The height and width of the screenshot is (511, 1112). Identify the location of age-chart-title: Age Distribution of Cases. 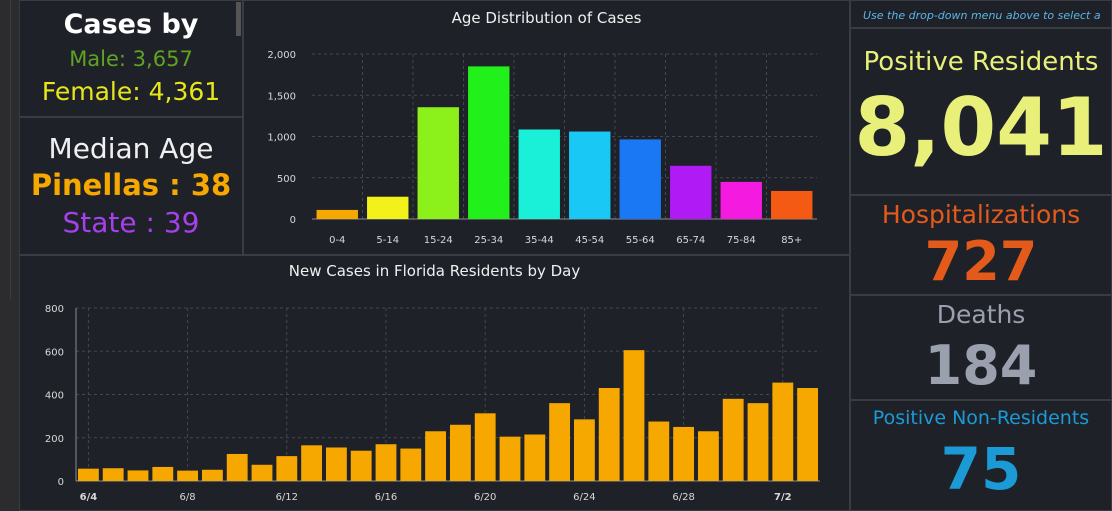
(546, 18).